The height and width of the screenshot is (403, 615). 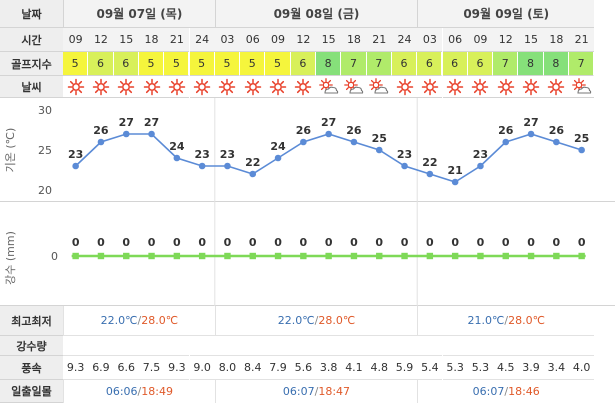 What do you see at coordinates (31, 87) in the screenshot?
I see `row-label-weather: 날씨` at bounding box center [31, 87].